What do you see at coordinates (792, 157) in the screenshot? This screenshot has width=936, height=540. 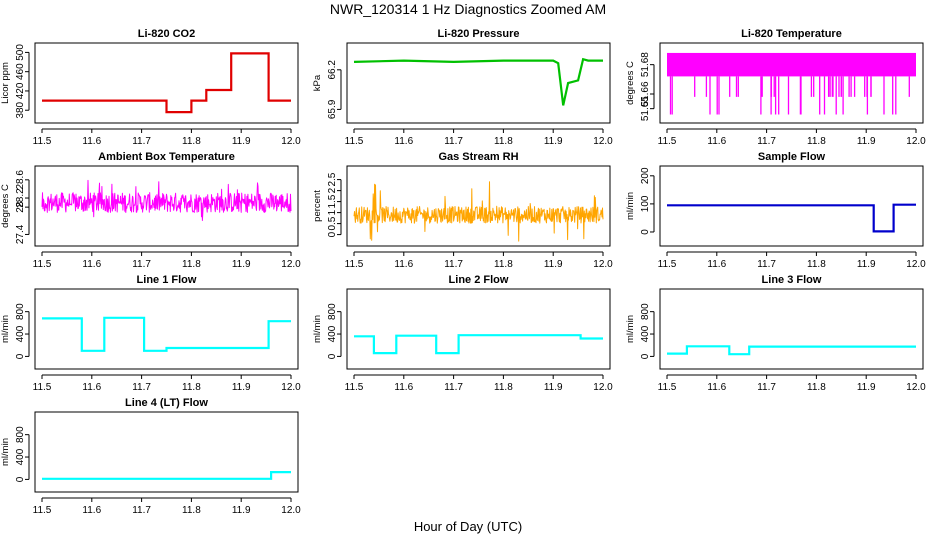 I see `panel-title: Sample Flow` at bounding box center [792, 157].